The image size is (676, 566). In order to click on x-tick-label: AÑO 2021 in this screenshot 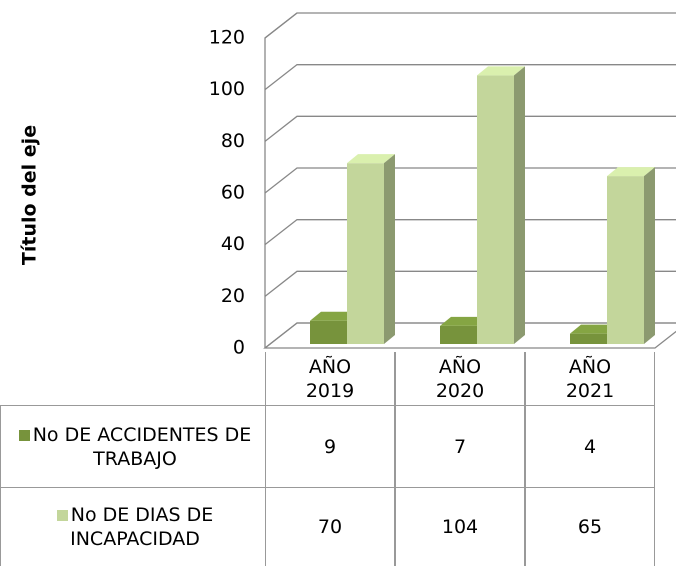, I will do `click(590, 378)`.